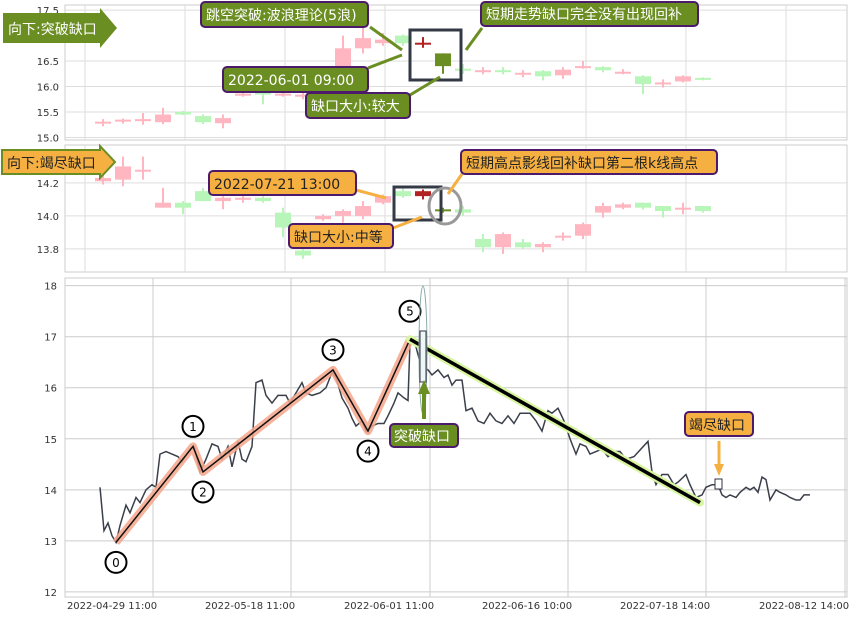 The image size is (853, 618). I want to click on mid-time-arrow, so click(371, 194).